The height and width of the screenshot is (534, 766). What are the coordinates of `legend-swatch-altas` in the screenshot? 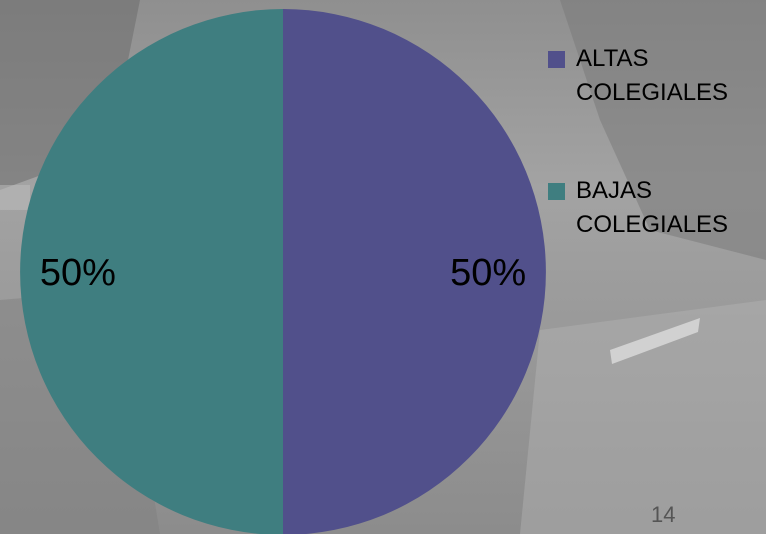 It's located at (556, 59).